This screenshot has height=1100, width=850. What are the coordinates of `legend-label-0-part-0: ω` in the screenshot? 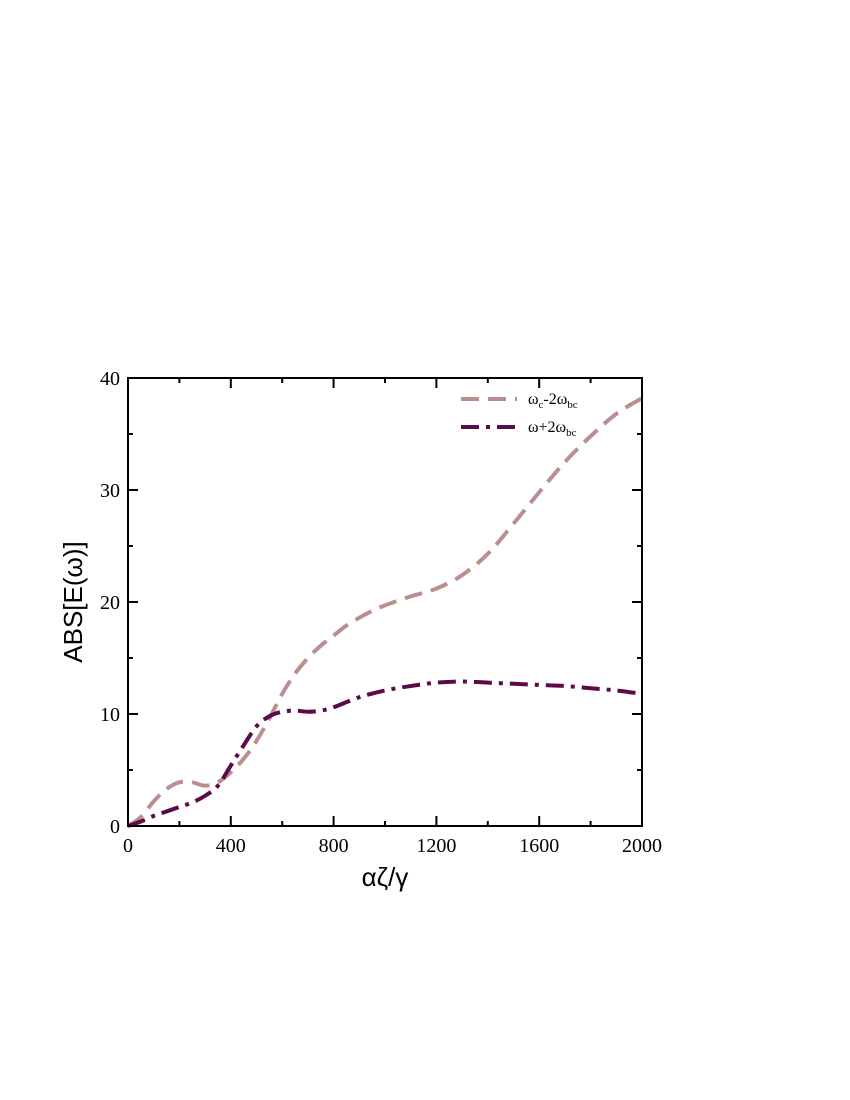 It's located at (533, 399).